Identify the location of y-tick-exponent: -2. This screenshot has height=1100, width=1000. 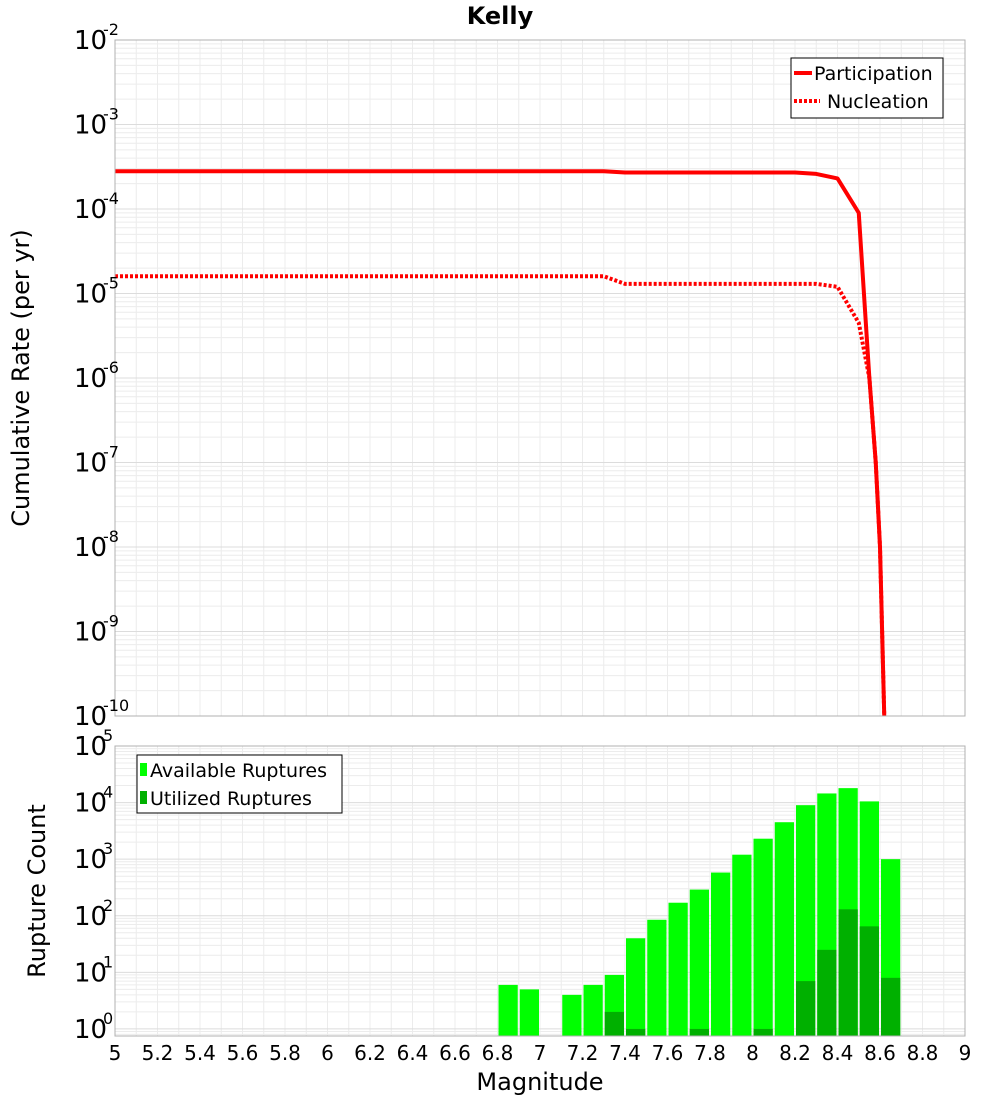
(111, 29).